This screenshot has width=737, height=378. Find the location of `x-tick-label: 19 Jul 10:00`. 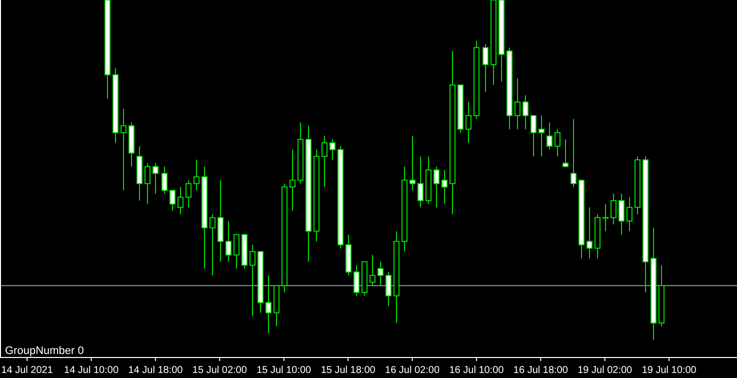

x-tick-label: 19 Jul 10:00 is located at coordinates (669, 370).